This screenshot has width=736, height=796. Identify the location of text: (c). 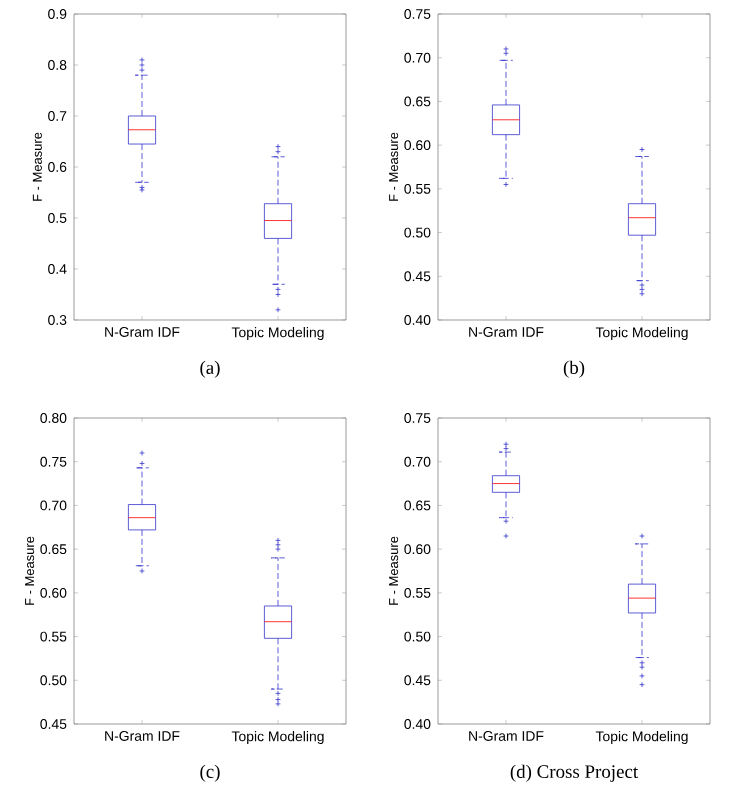
(210, 773).